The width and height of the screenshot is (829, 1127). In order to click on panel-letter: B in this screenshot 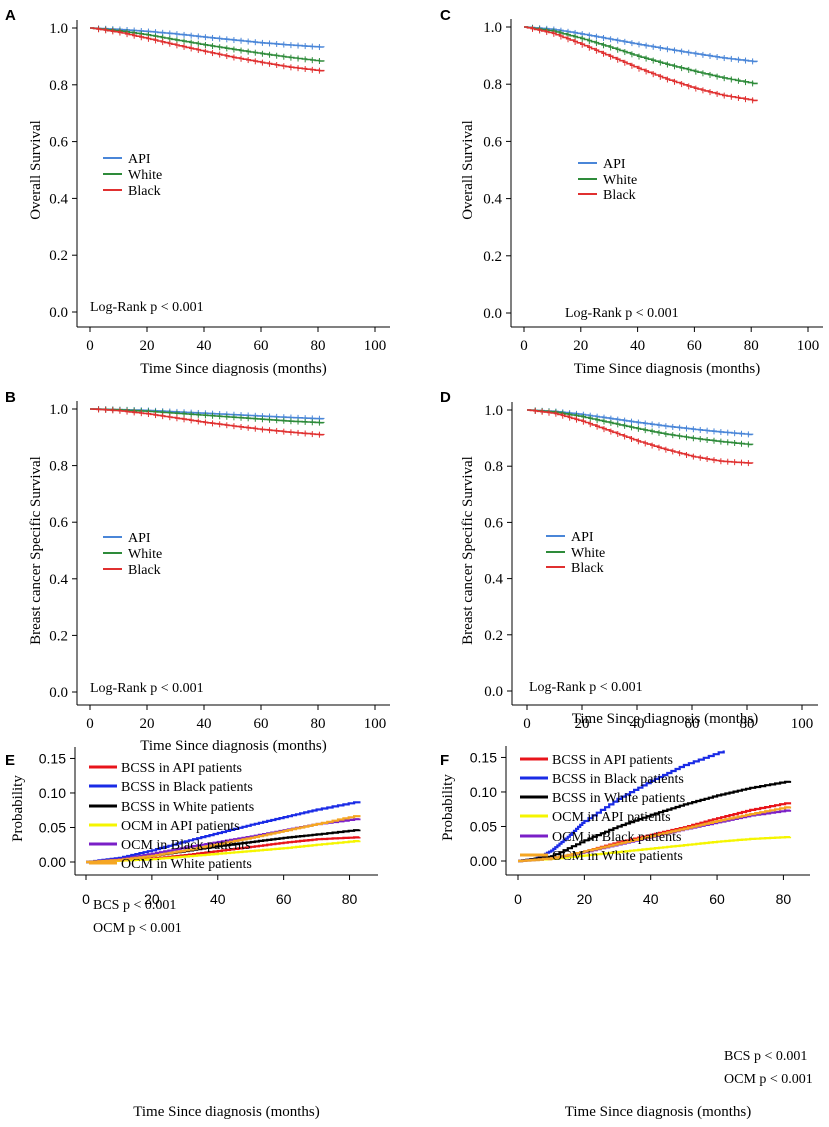, I will do `click(10, 397)`.